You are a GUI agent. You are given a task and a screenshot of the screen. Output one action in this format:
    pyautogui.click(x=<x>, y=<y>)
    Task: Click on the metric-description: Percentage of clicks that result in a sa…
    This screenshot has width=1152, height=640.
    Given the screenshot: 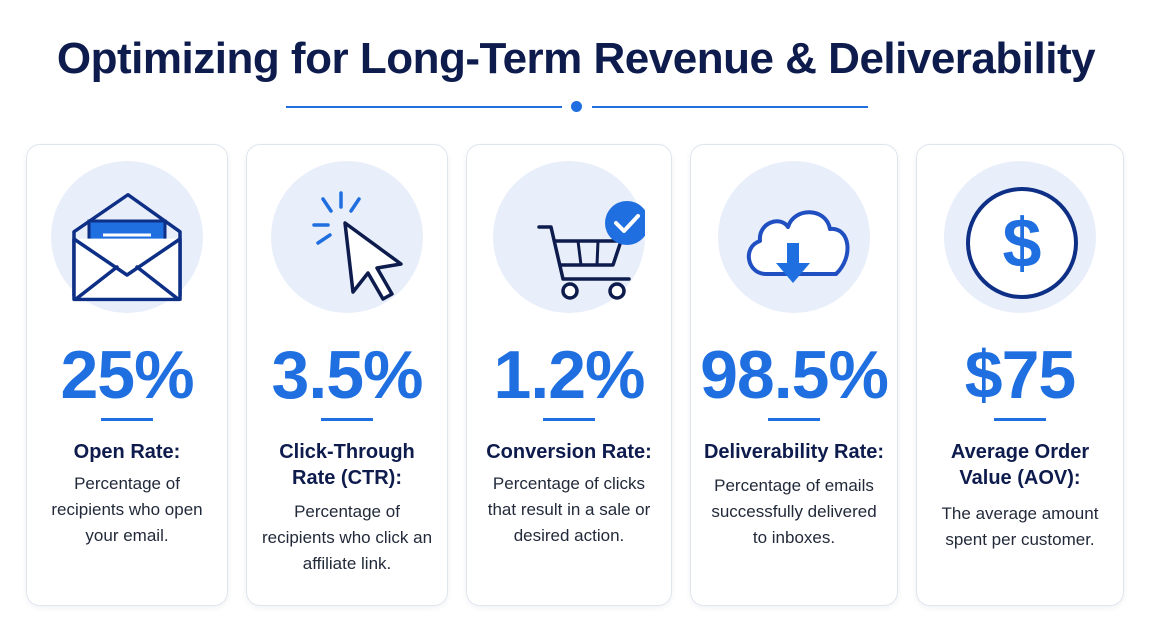 What is the action you would take?
    pyautogui.click(x=569, y=509)
    